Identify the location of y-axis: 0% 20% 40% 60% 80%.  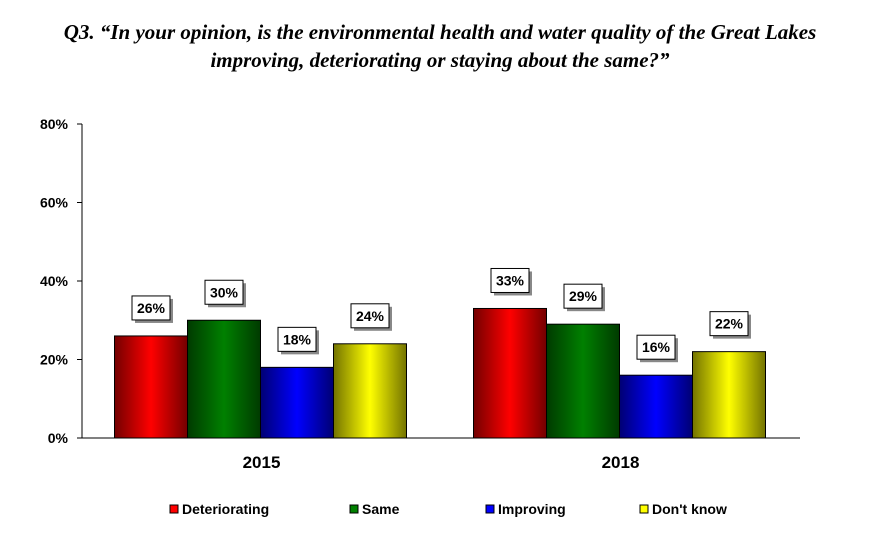
(61, 281).